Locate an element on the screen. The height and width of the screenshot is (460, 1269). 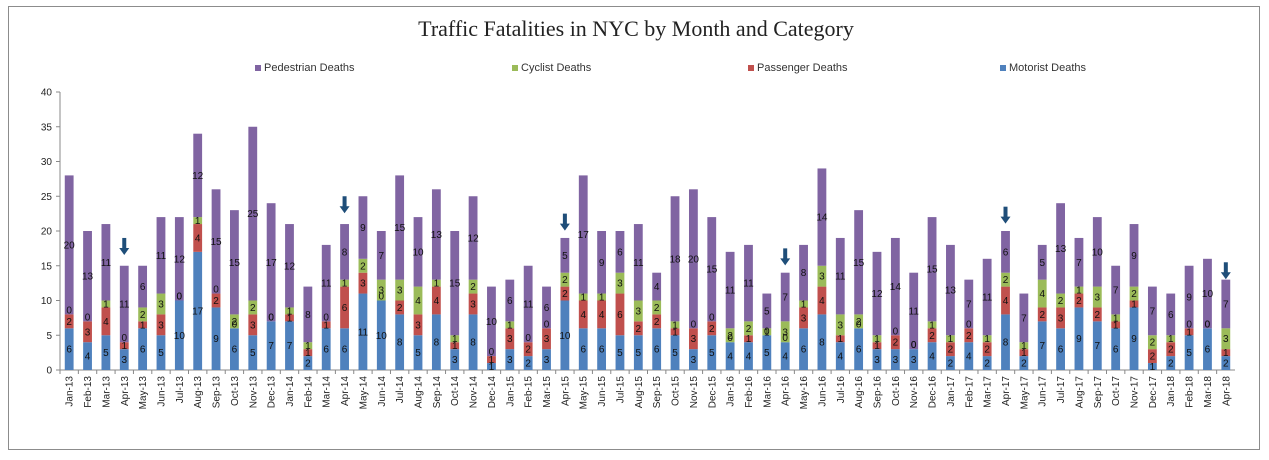
x-tick-label: Apr-14 is located at coordinates (345, 391).